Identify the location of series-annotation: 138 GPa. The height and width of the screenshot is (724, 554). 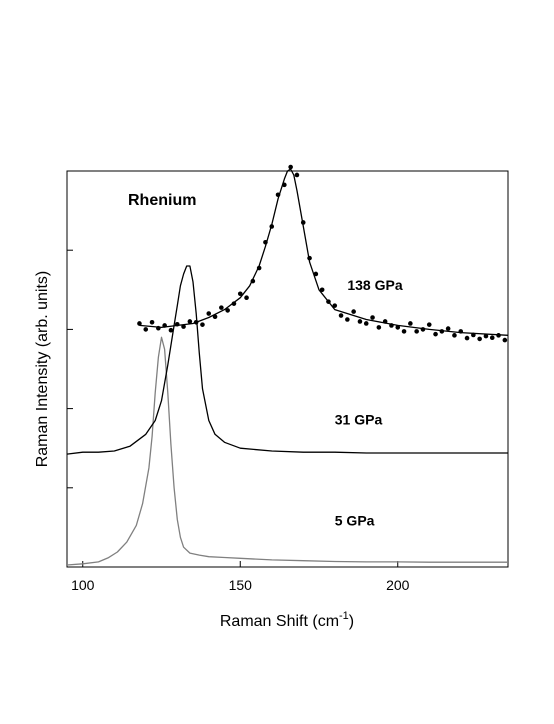
(374, 285).